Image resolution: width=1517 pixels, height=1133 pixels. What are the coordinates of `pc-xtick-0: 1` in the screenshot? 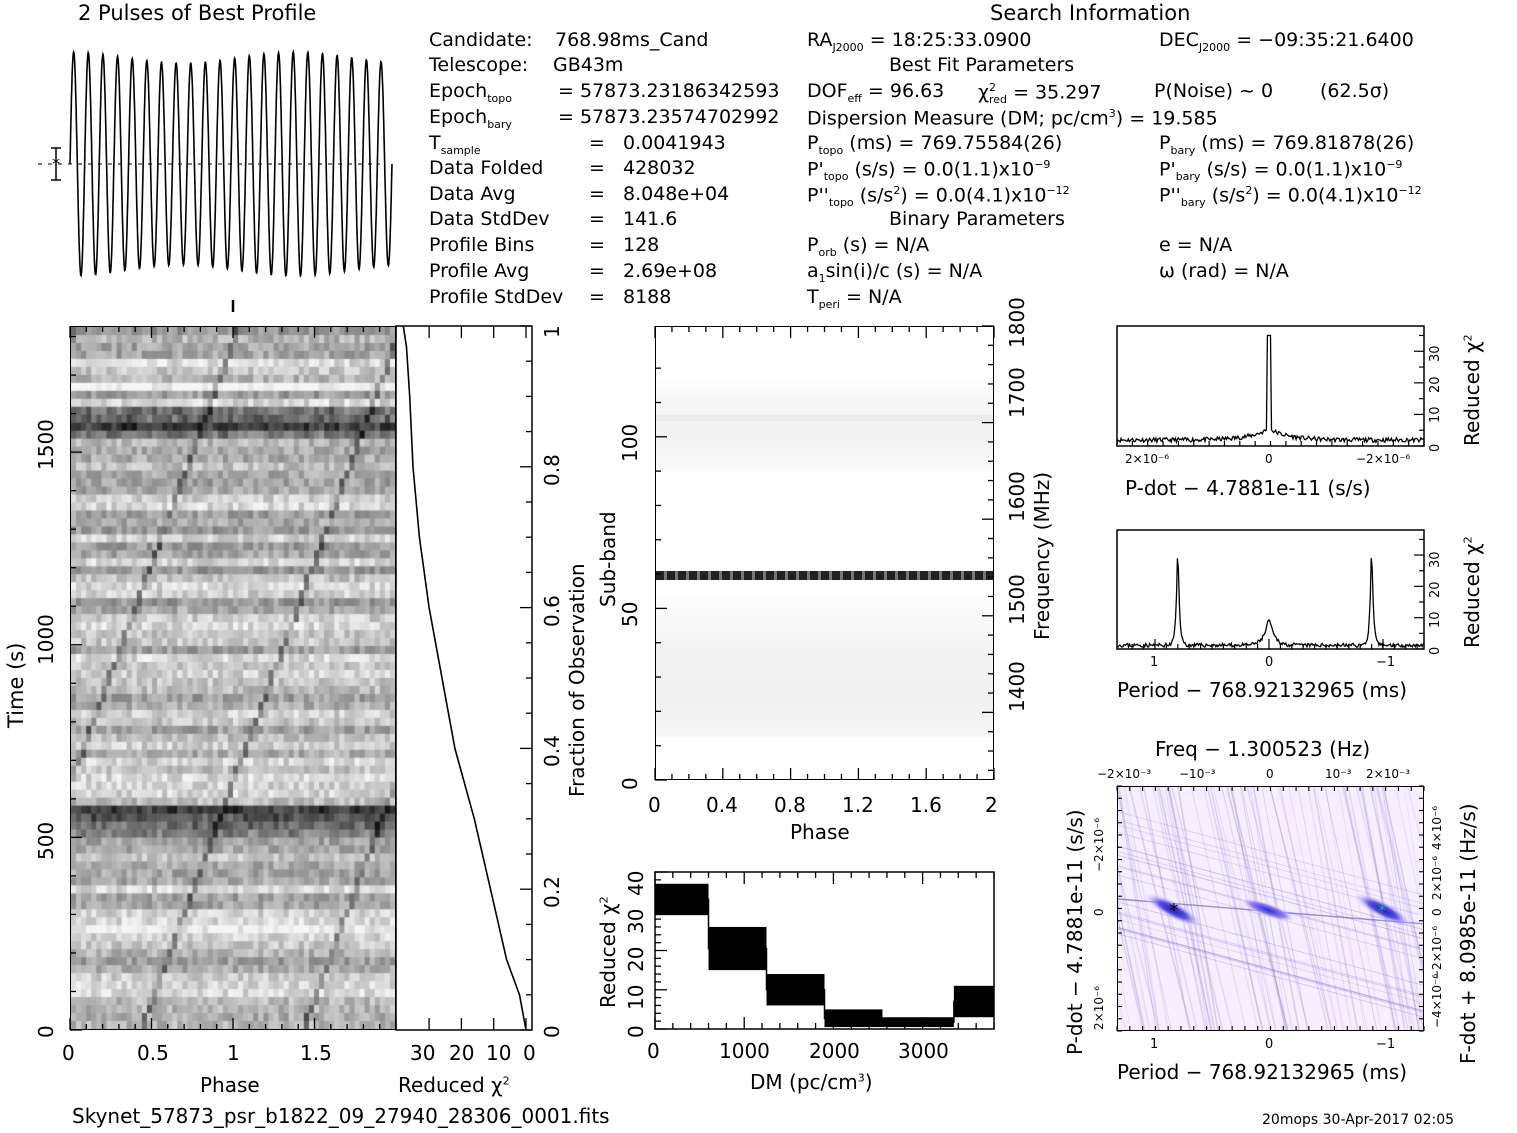 It's located at (1154, 662).